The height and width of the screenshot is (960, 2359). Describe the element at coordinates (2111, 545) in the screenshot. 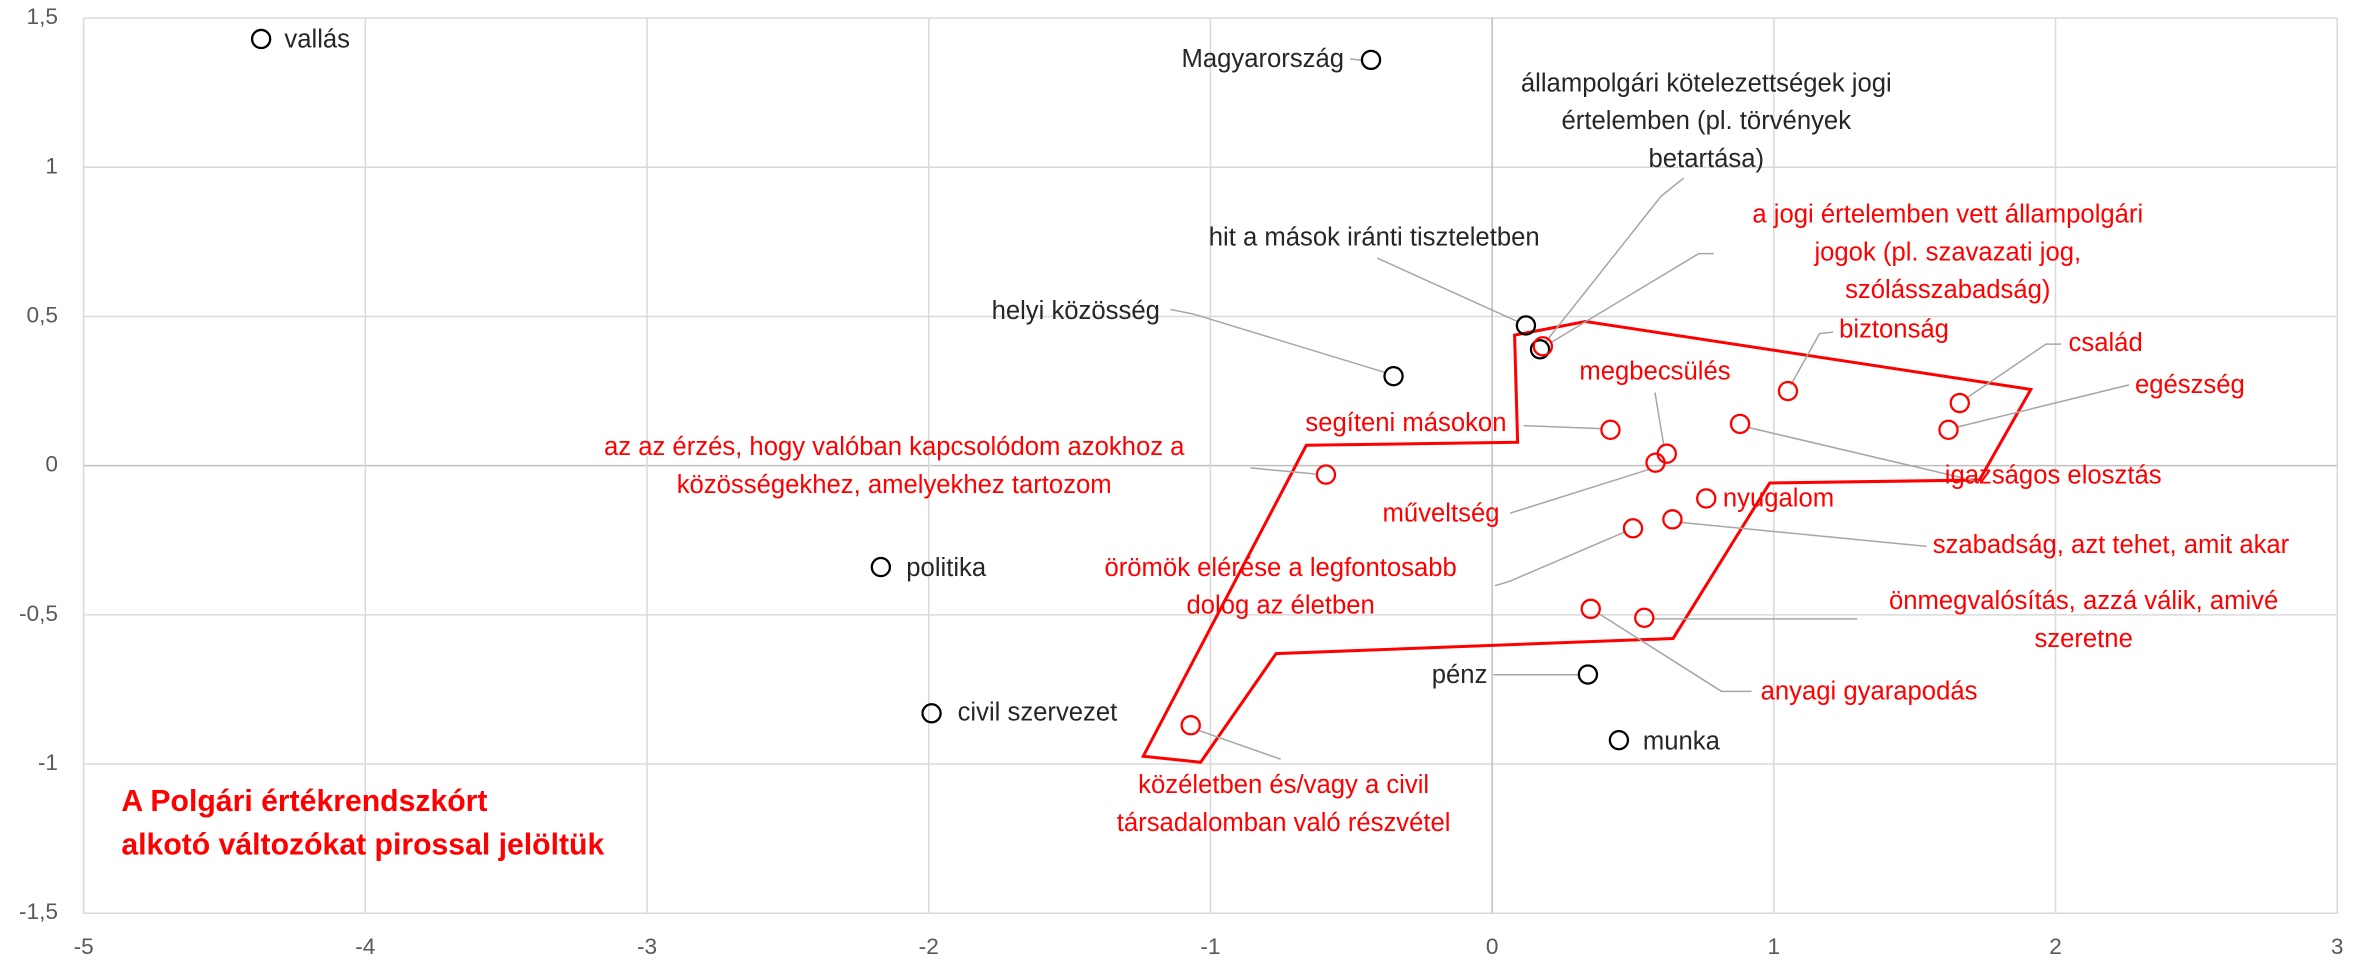

I see `point-label: szabadság, azt tehet, amit akar` at that location.